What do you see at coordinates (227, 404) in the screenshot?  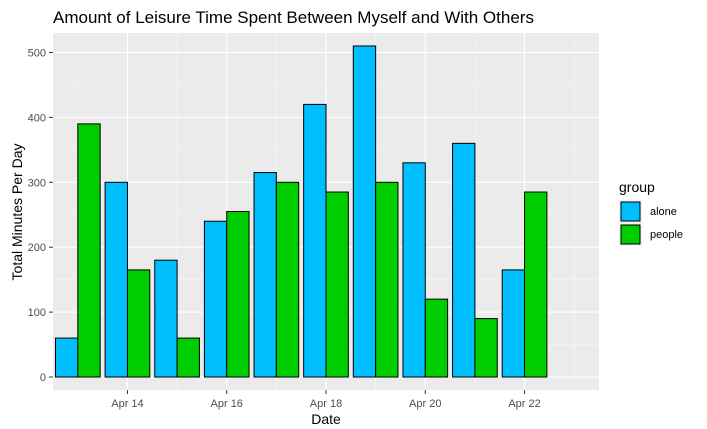 I see `x-tick-label: Apr 16` at bounding box center [227, 404].